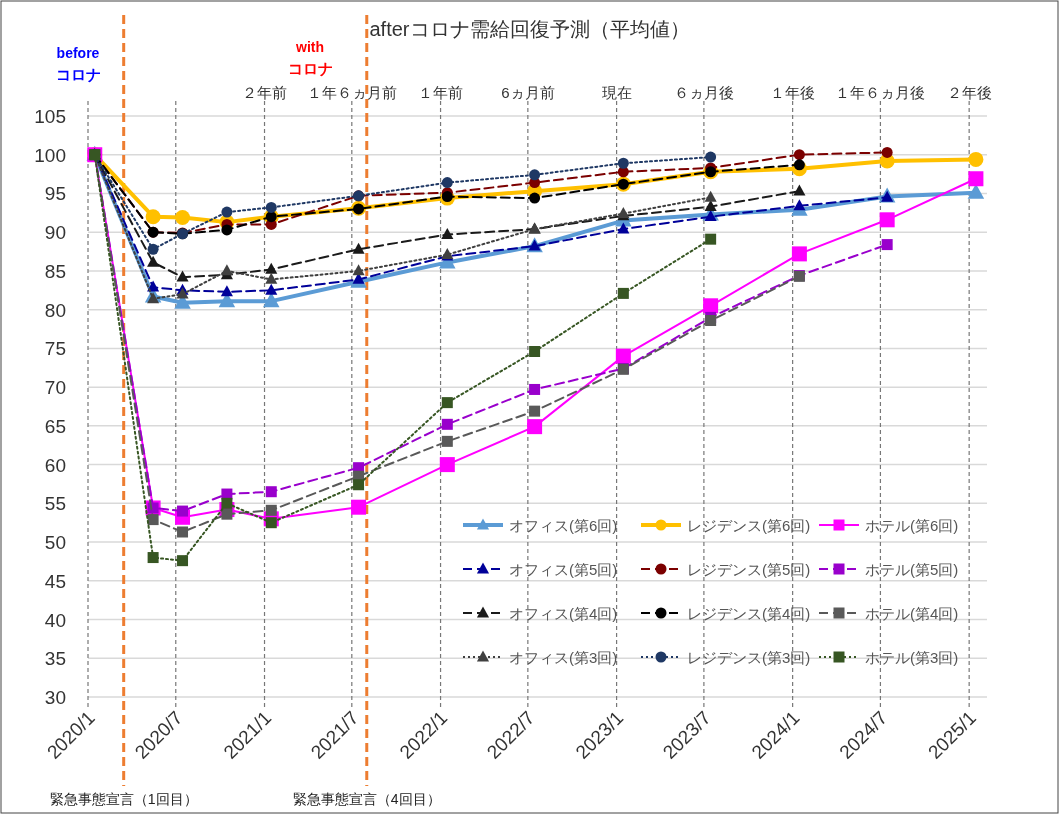 The width and height of the screenshot is (1059, 814). What do you see at coordinates (912, 657) in the screenshot?
I see `legend-label: ホテル(第3回)` at bounding box center [912, 657].